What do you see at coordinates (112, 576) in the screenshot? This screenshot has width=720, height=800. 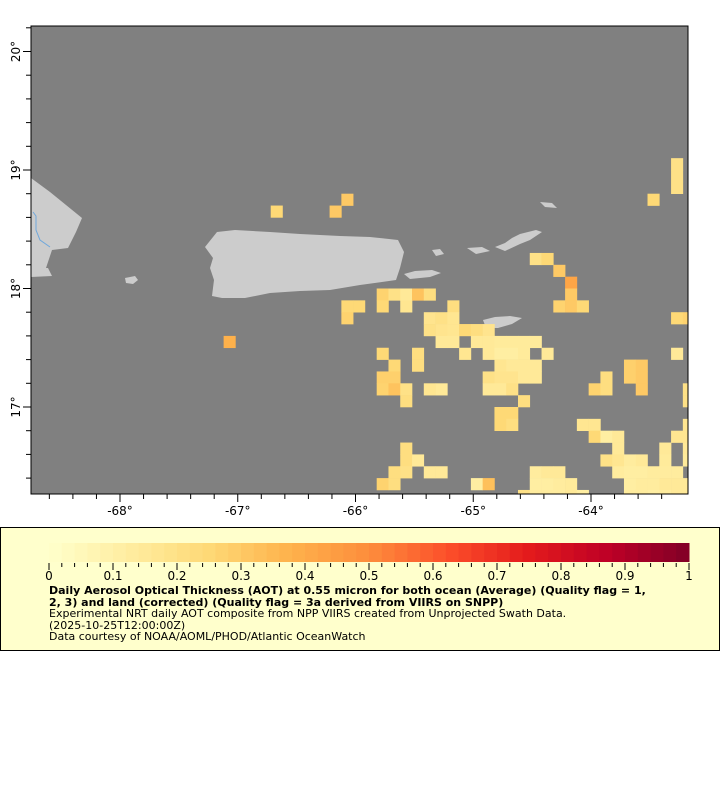 I see `colorbar-tick-label: 0.1` at bounding box center [112, 576].